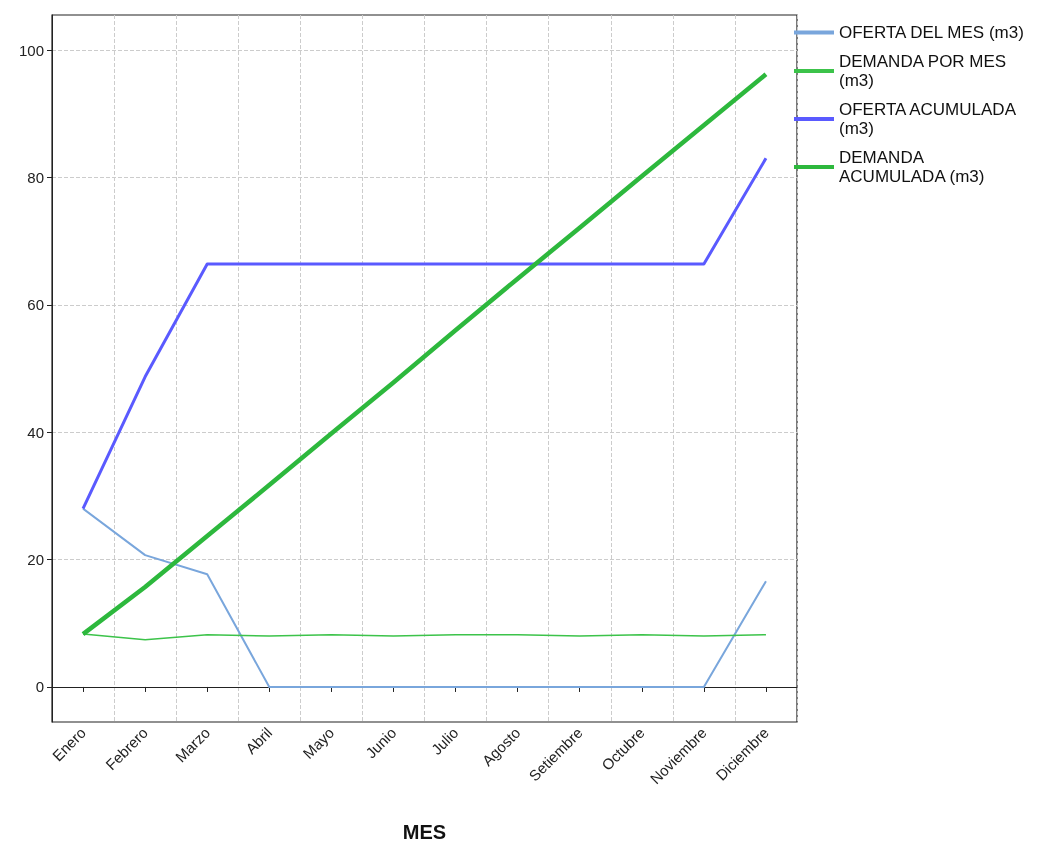  What do you see at coordinates (424, 597) in the screenshot?
I see `line-series` at bounding box center [424, 597].